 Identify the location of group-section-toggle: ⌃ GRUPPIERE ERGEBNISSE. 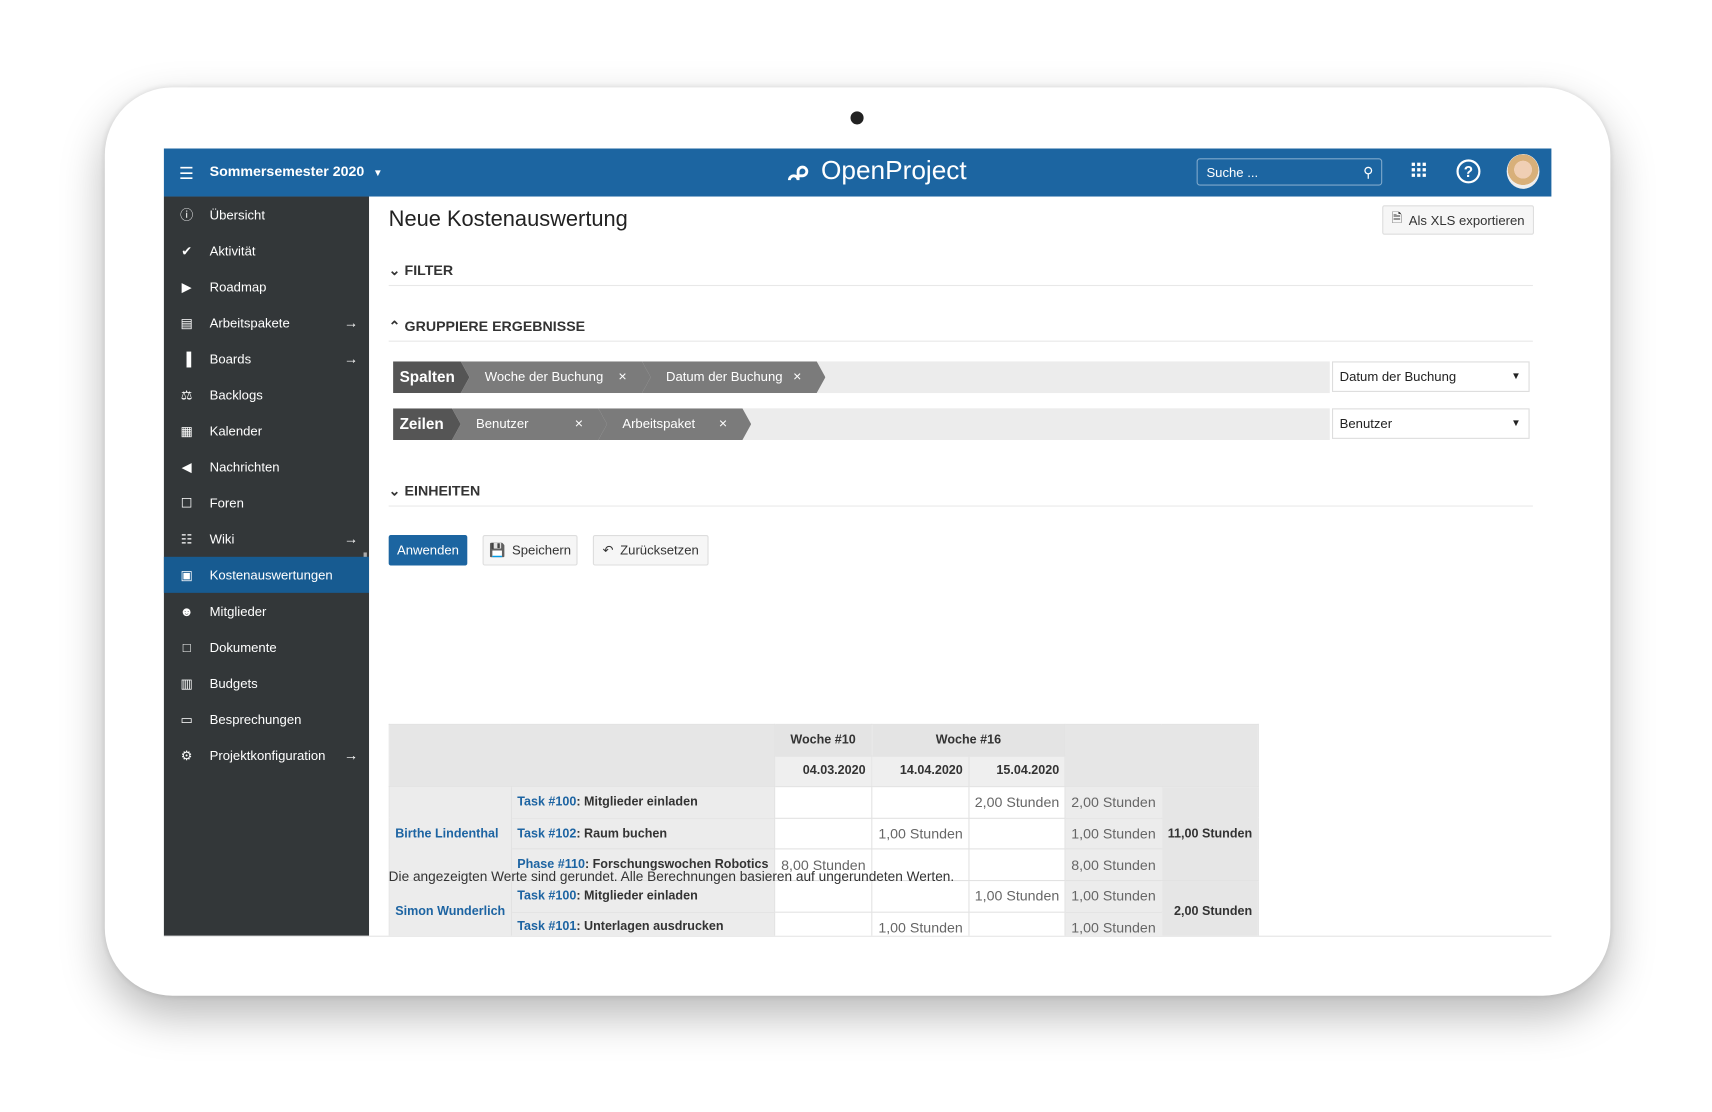
(960, 329).